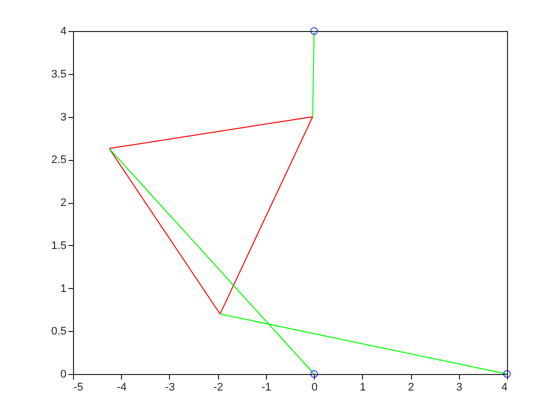 The image size is (560, 420). What do you see at coordinates (315, 388) in the screenshot?
I see `x-tick-label: 0` at bounding box center [315, 388].